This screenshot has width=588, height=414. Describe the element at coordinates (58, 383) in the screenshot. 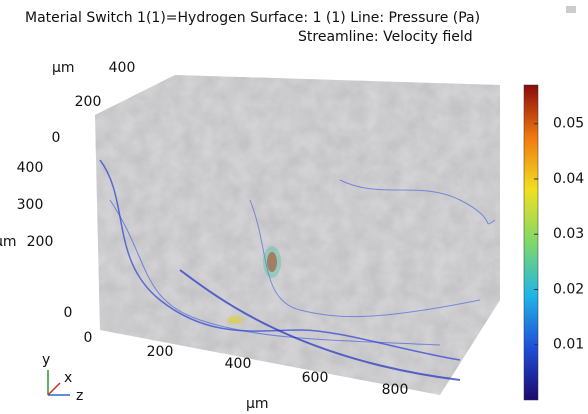

I see `triad` at that location.